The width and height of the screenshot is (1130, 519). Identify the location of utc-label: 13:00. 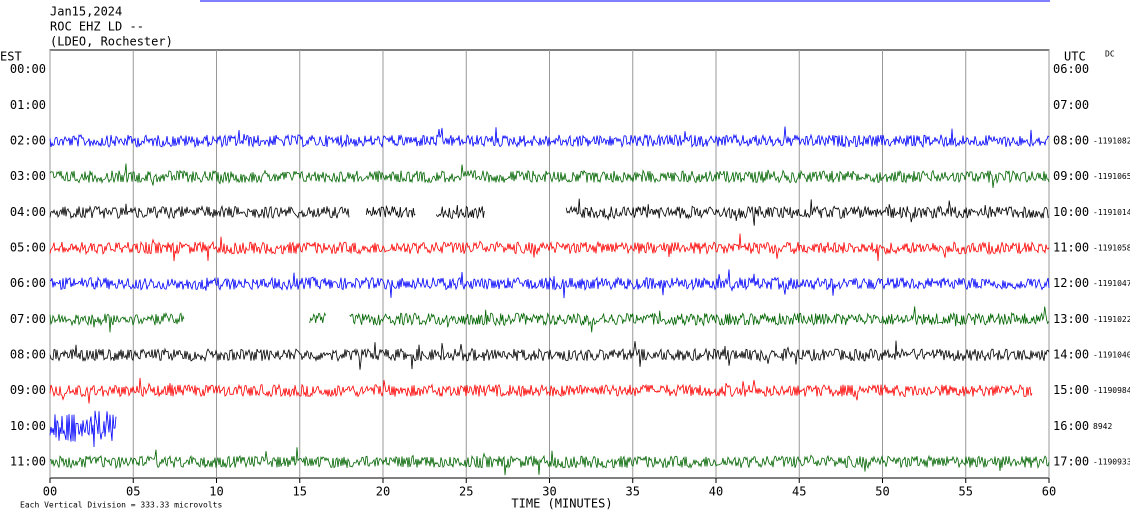
(1071, 319).